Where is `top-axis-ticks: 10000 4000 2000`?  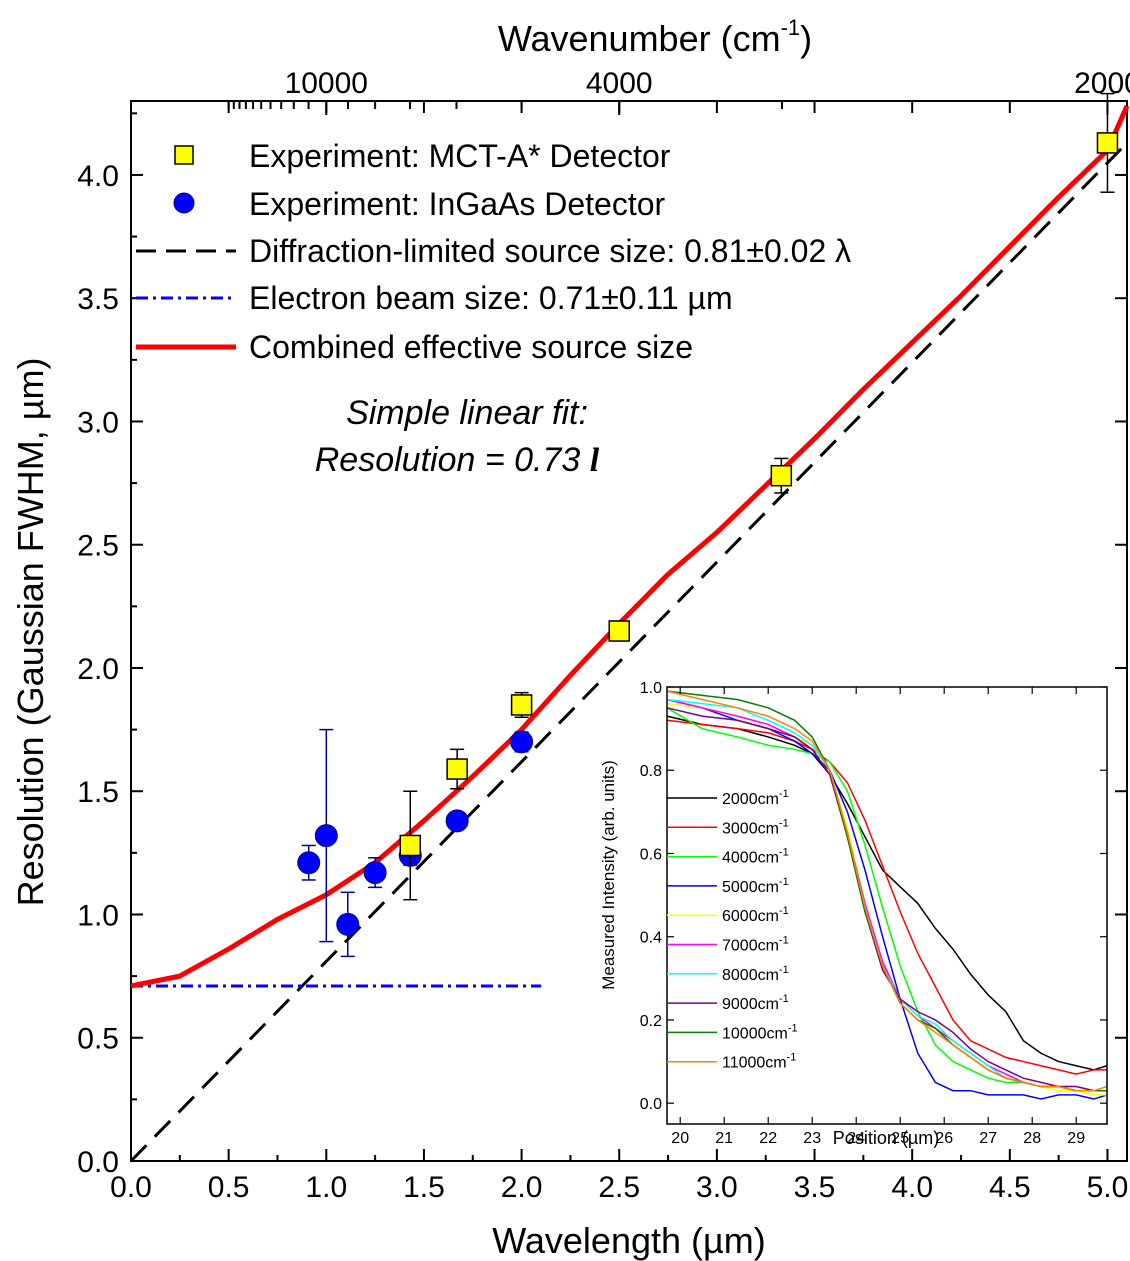 top-axis-ticks: 10000 4000 2000 is located at coordinates (678, 91).